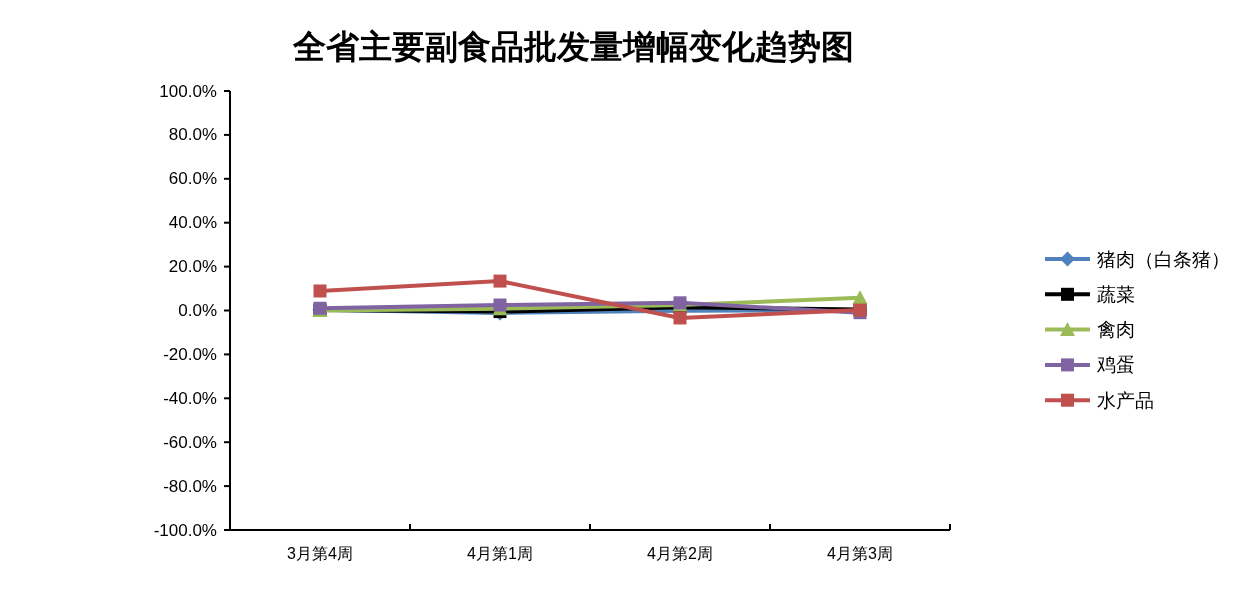  What do you see at coordinates (1116, 365) in the screenshot?
I see `legend-label: 鸡蛋` at bounding box center [1116, 365].